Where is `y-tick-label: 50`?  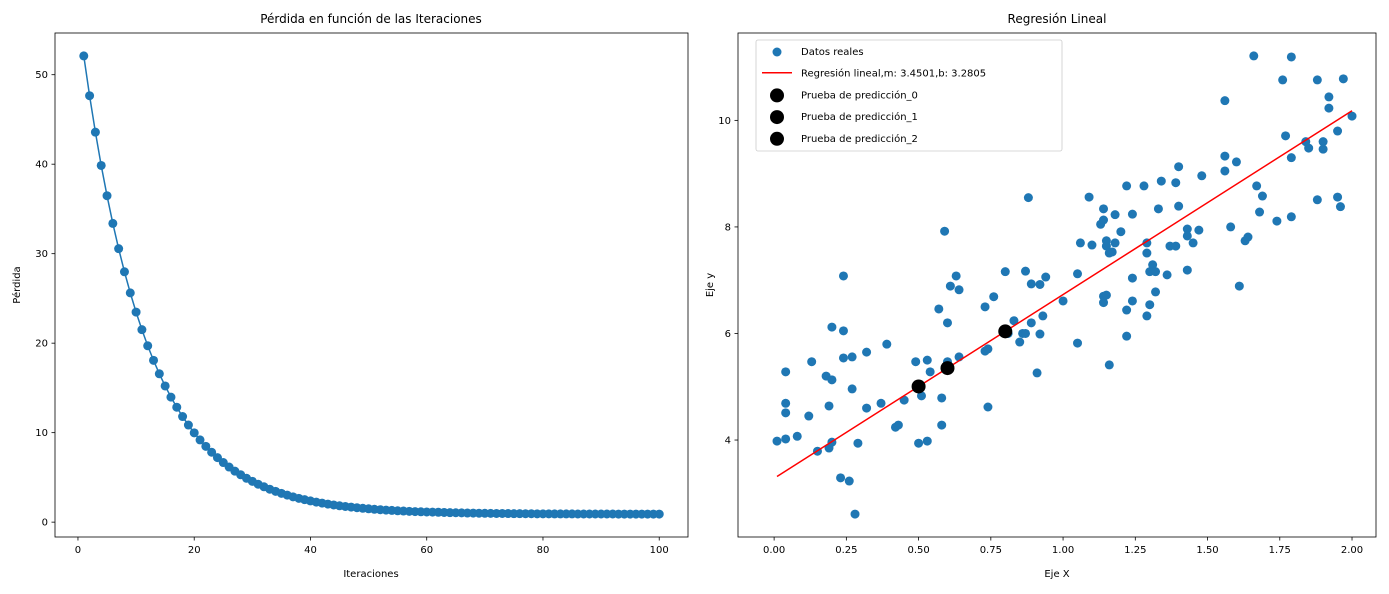
y-tick-label: 50 is located at coordinates (41, 75).